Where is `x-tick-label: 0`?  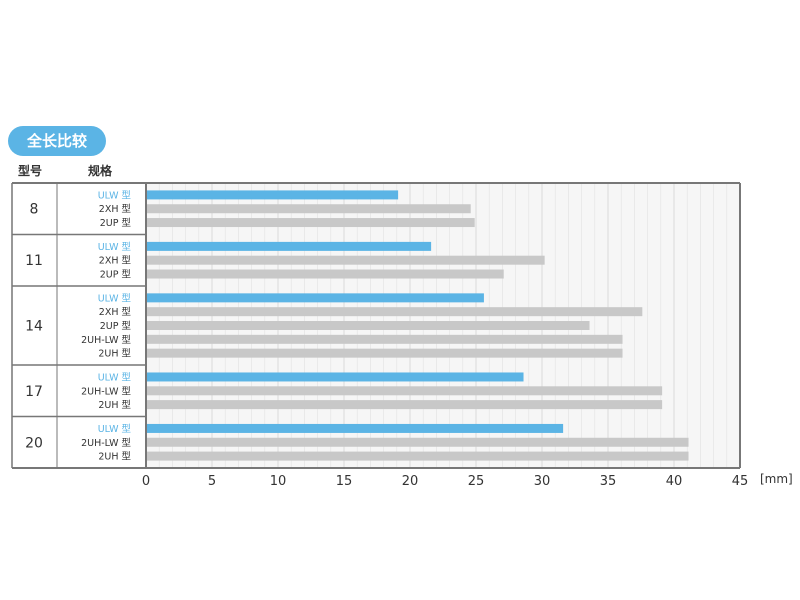 x-tick-label: 0 is located at coordinates (146, 481).